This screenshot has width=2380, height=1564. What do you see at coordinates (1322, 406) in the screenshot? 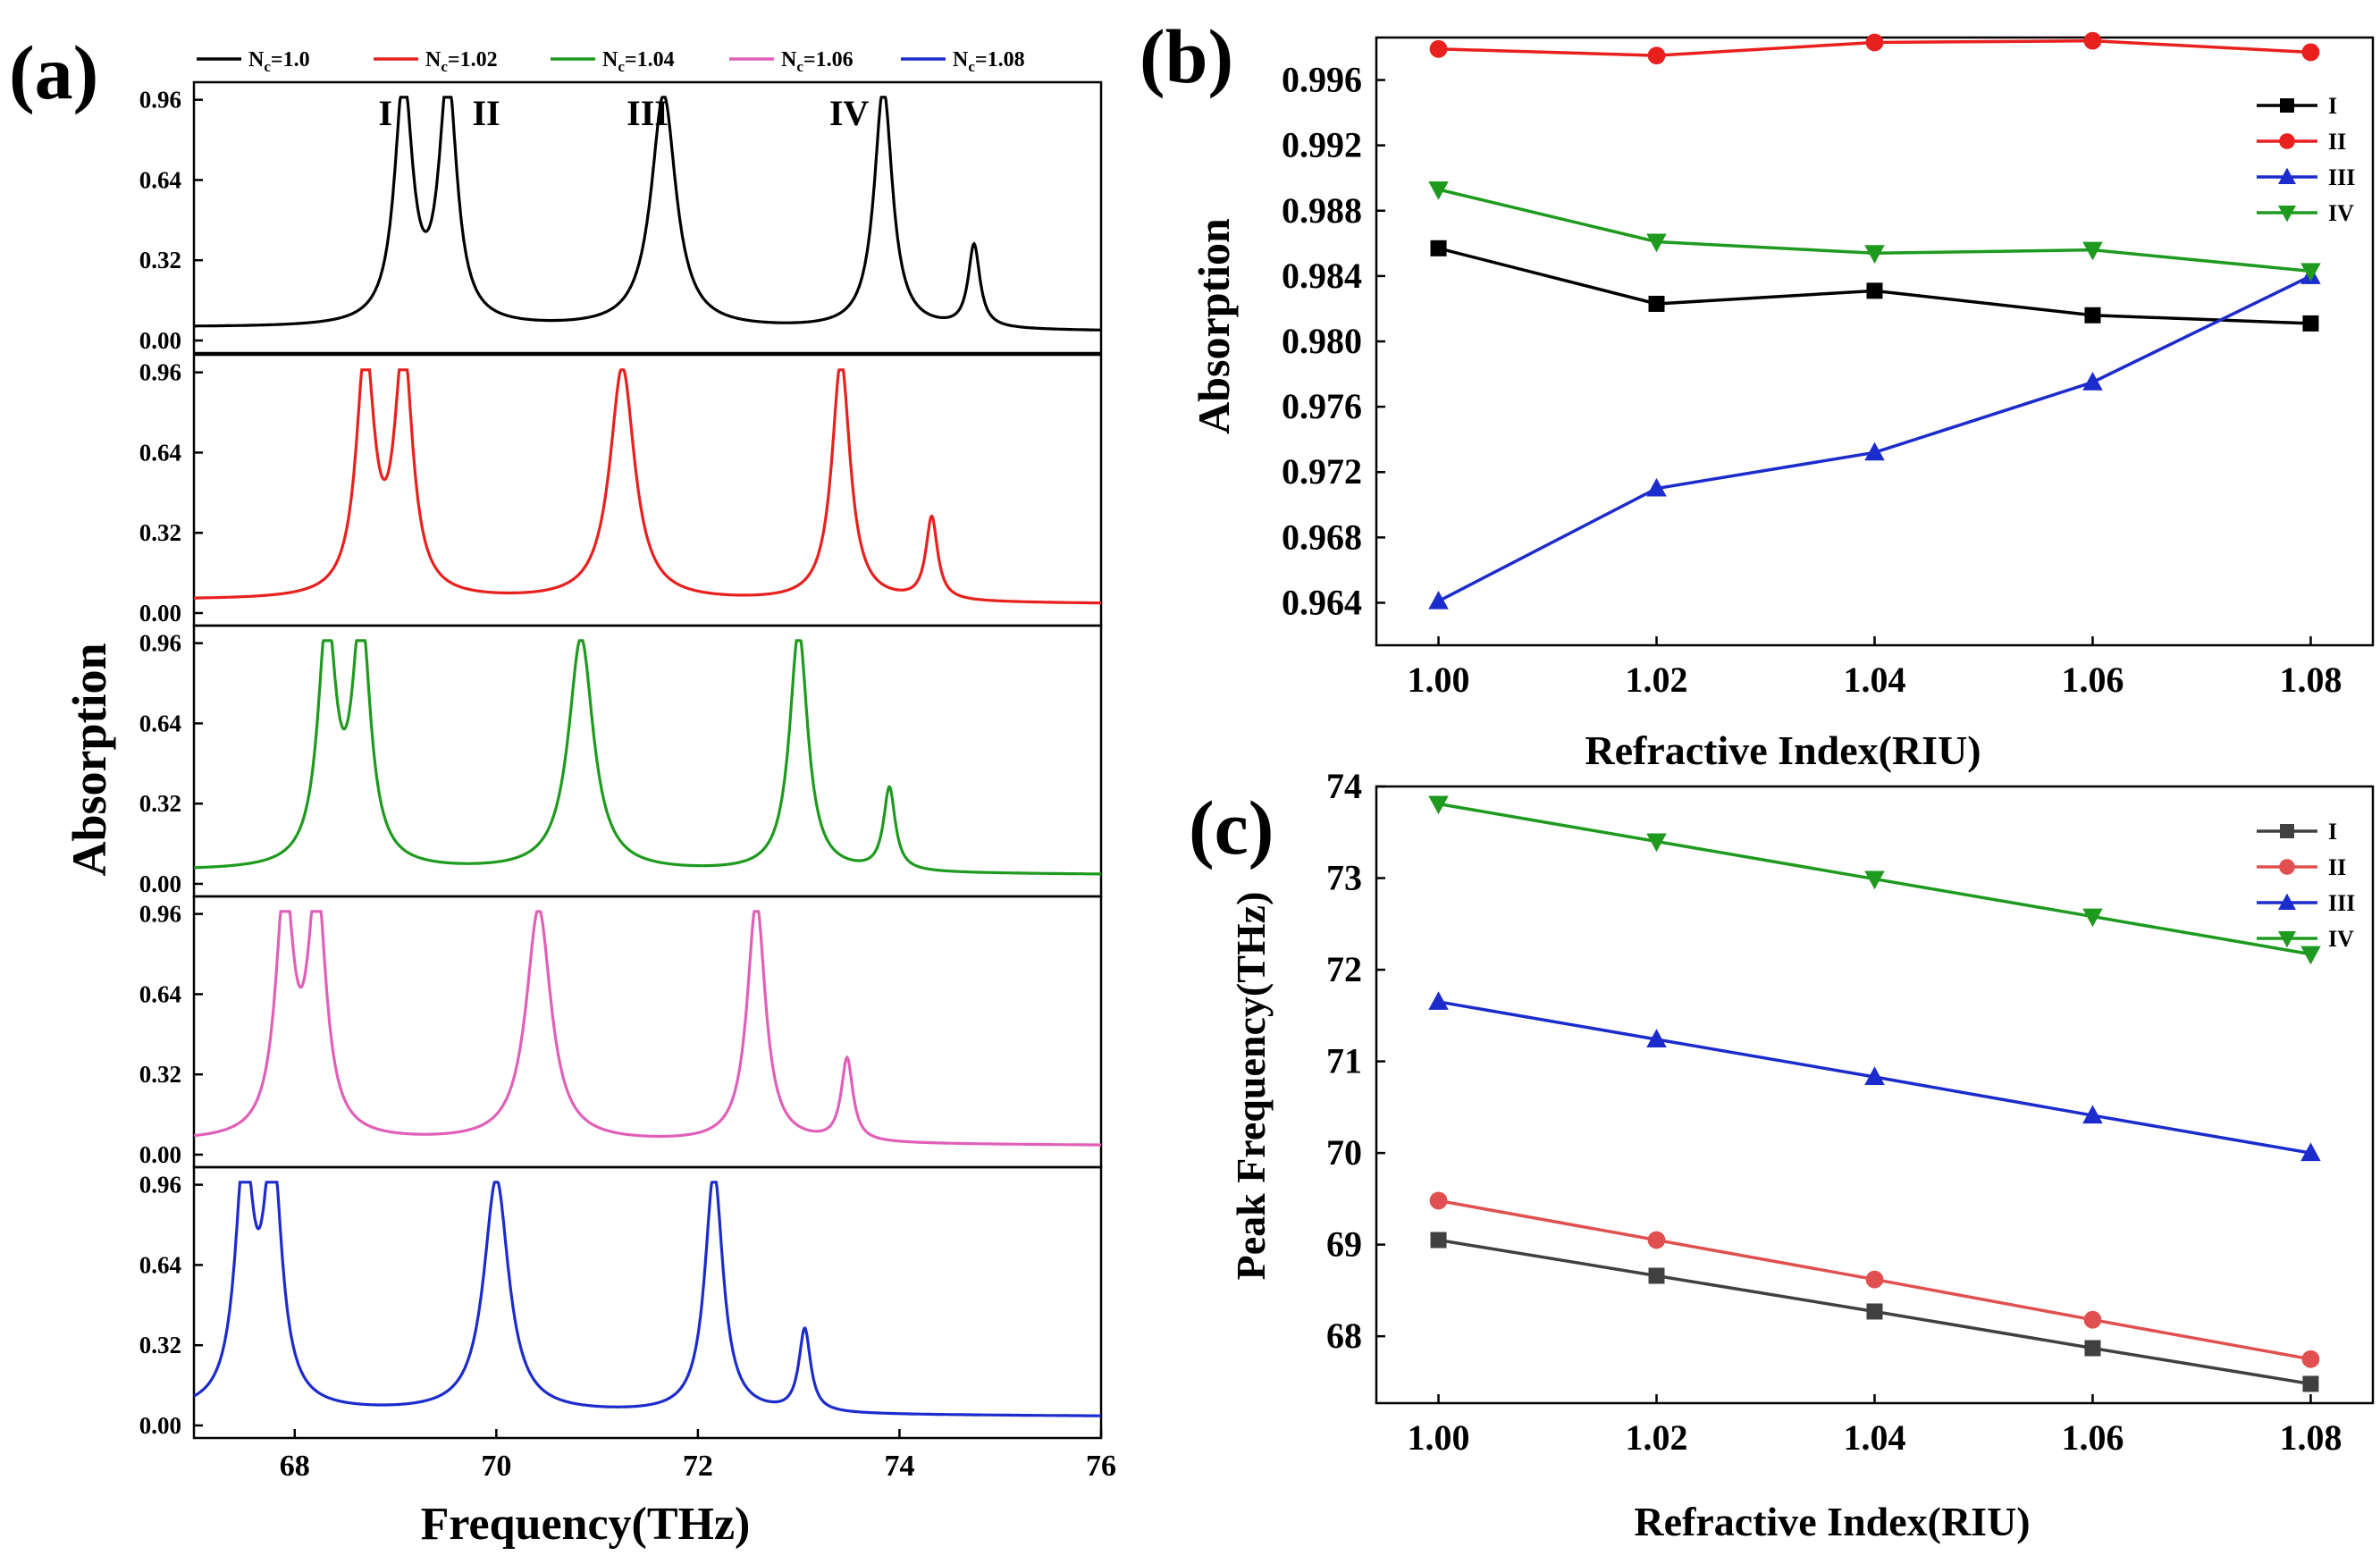
I see `ytick-label: 0.976` at bounding box center [1322, 406].